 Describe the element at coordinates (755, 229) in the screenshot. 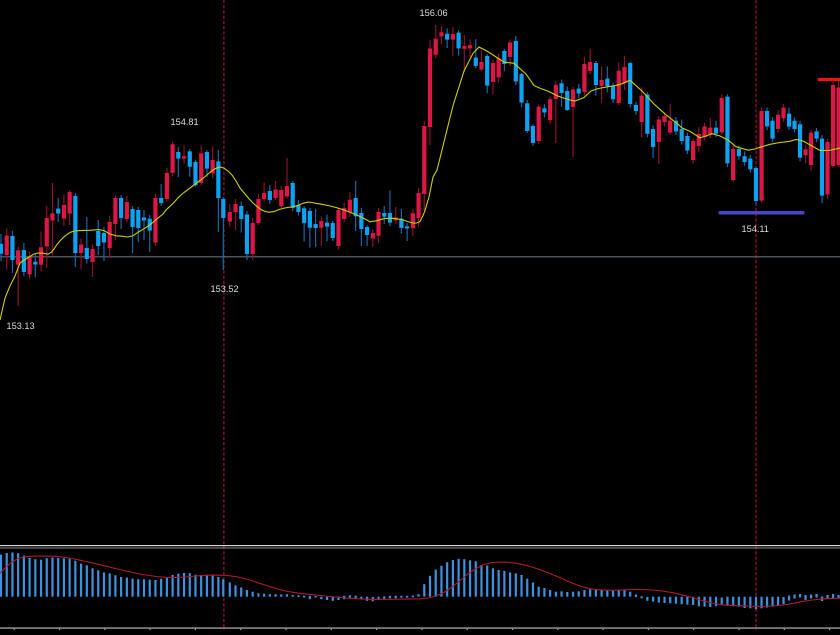

I see `svg-text: 154.11` at that location.